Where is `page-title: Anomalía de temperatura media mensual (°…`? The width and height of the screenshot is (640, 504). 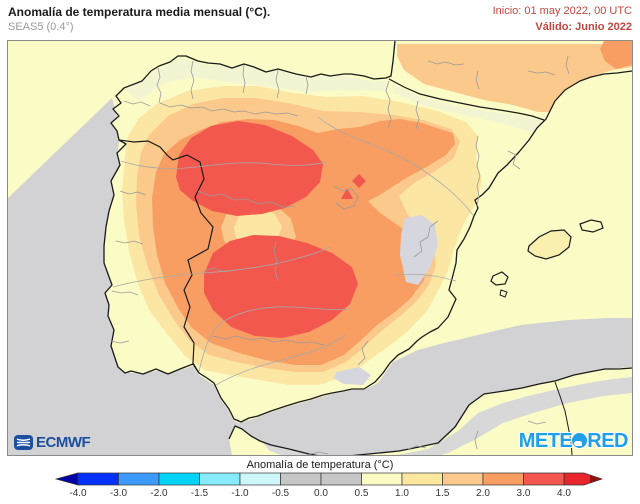
page-title: Anomalía de temperatura media mensual (°… is located at coordinates (139, 12).